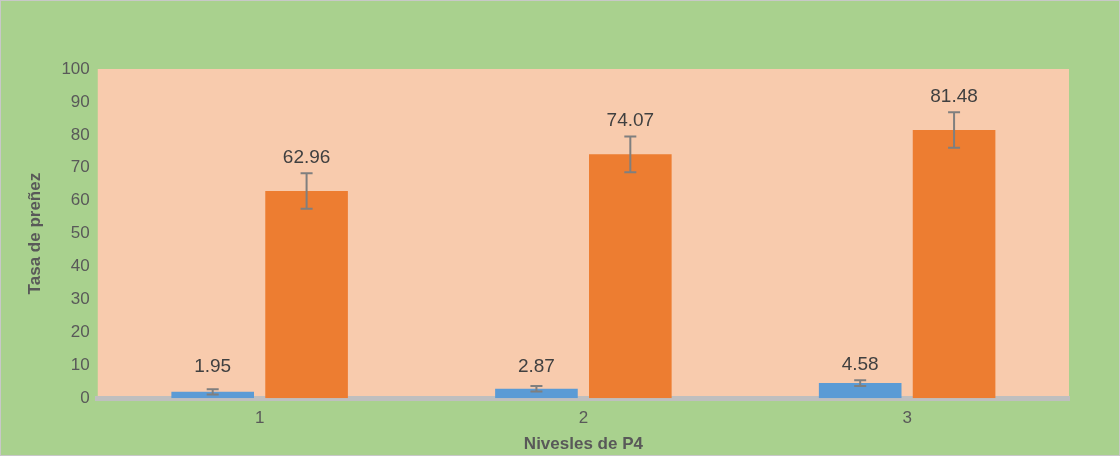 The width and height of the screenshot is (1120, 456). I want to click on y-tick-label: 90, so click(80, 101).